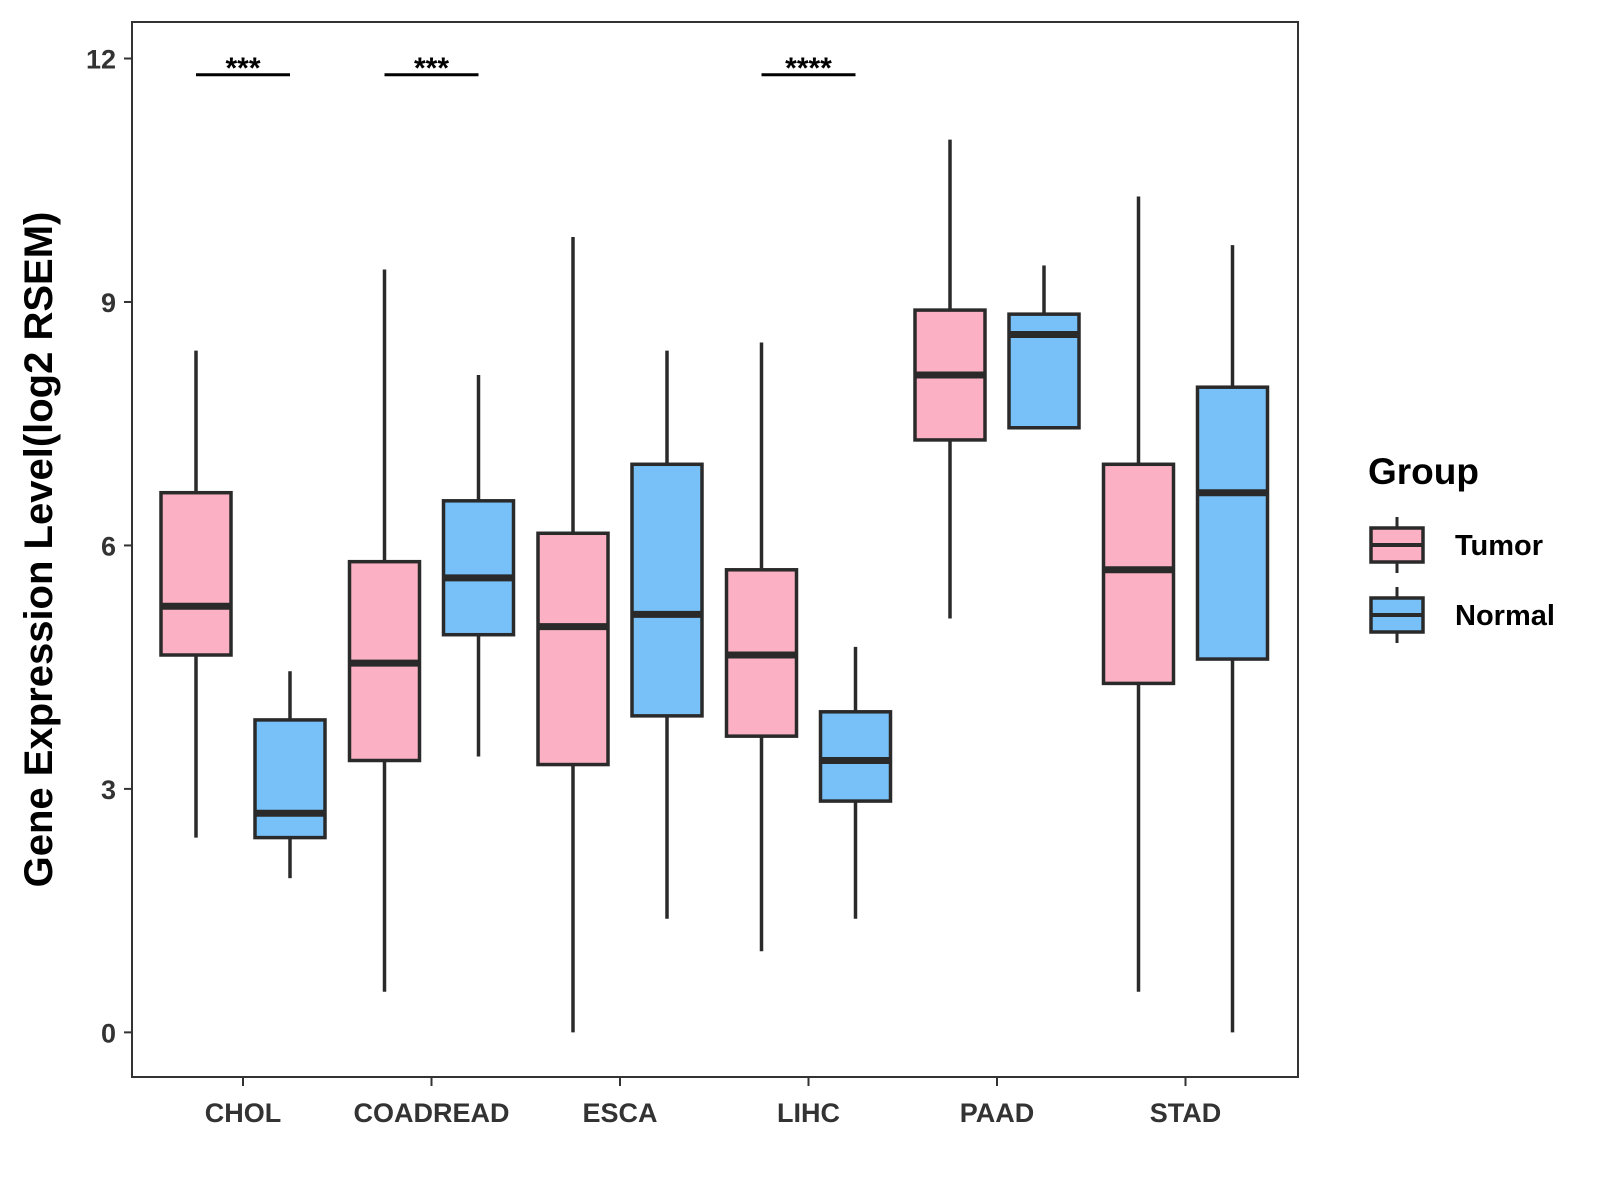  Describe the element at coordinates (619, 1113) in the screenshot. I see `x-tick-label-esca: ESCA` at that location.